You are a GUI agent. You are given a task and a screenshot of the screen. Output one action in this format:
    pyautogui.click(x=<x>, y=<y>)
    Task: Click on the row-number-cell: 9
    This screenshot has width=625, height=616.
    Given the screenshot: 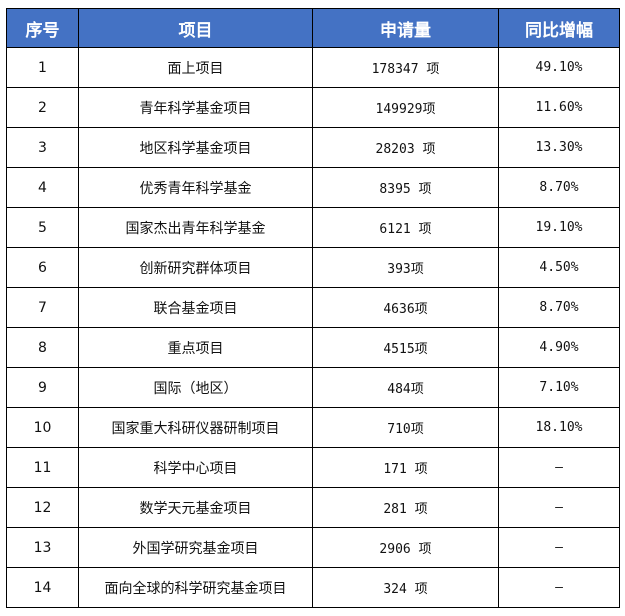 What is the action you would take?
    pyautogui.click(x=42, y=387)
    